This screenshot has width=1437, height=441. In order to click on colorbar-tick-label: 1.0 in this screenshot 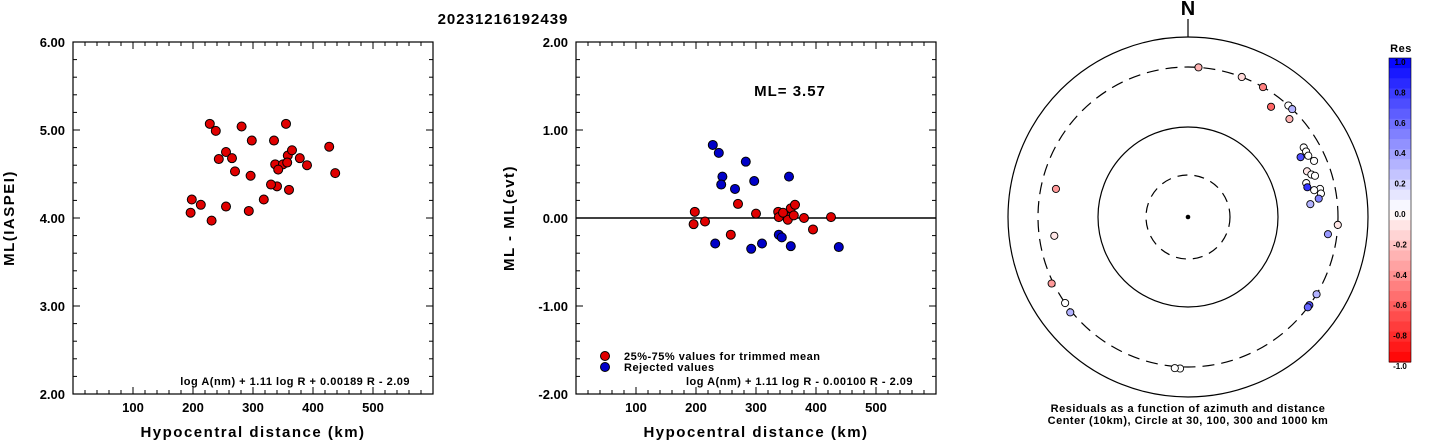, I will do `click(1400, 62)`.